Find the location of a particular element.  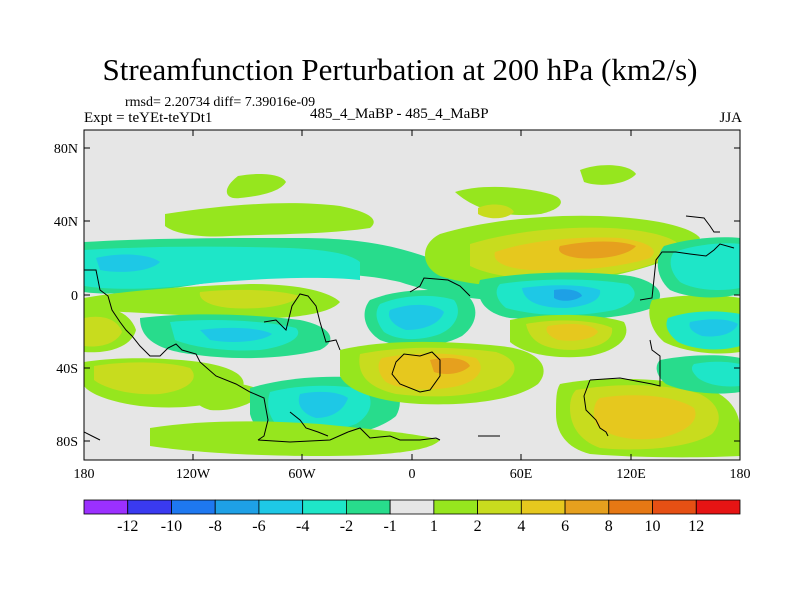

x-tick-label: 120E is located at coordinates (631, 474).